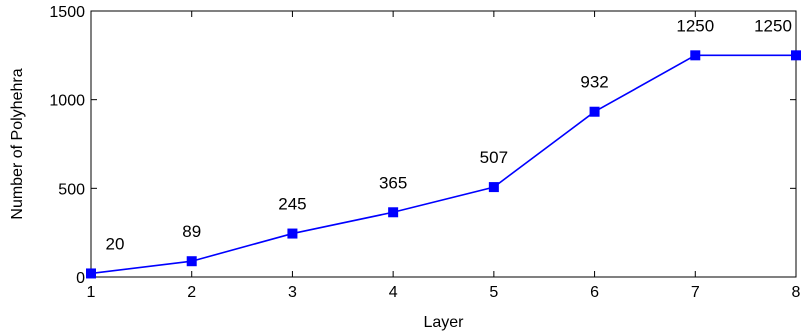 This screenshot has width=803, height=335. Describe the element at coordinates (594, 292) in the screenshot. I see `x-tick-label: 6` at that location.